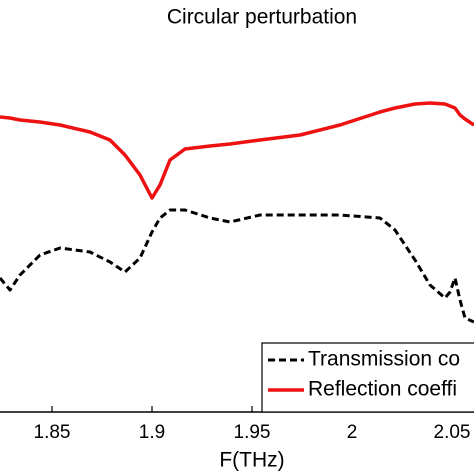 The width and height of the screenshot is (474, 474). Describe the element at coordinates (452, 432) in the screenshot. I see `x-tick-label: 2.05` at that location.